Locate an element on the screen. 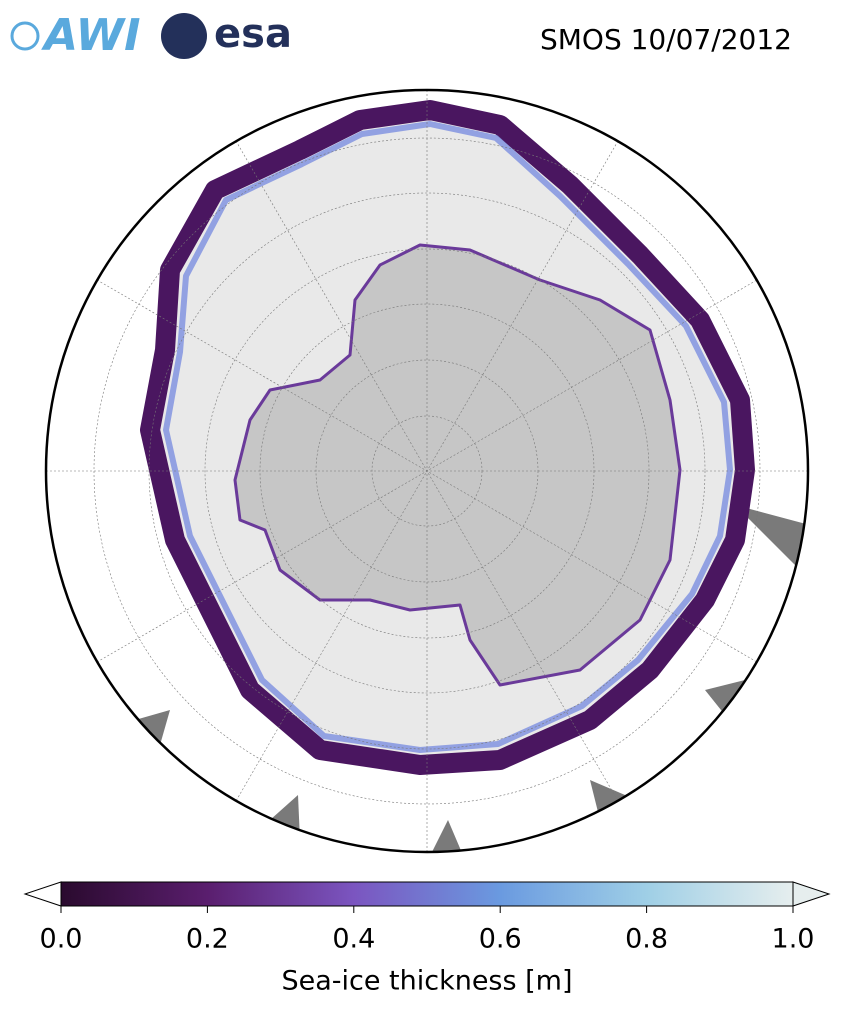 The image size is (854, 1026). awi-logo: AWI is located at coordinates (91, 35).